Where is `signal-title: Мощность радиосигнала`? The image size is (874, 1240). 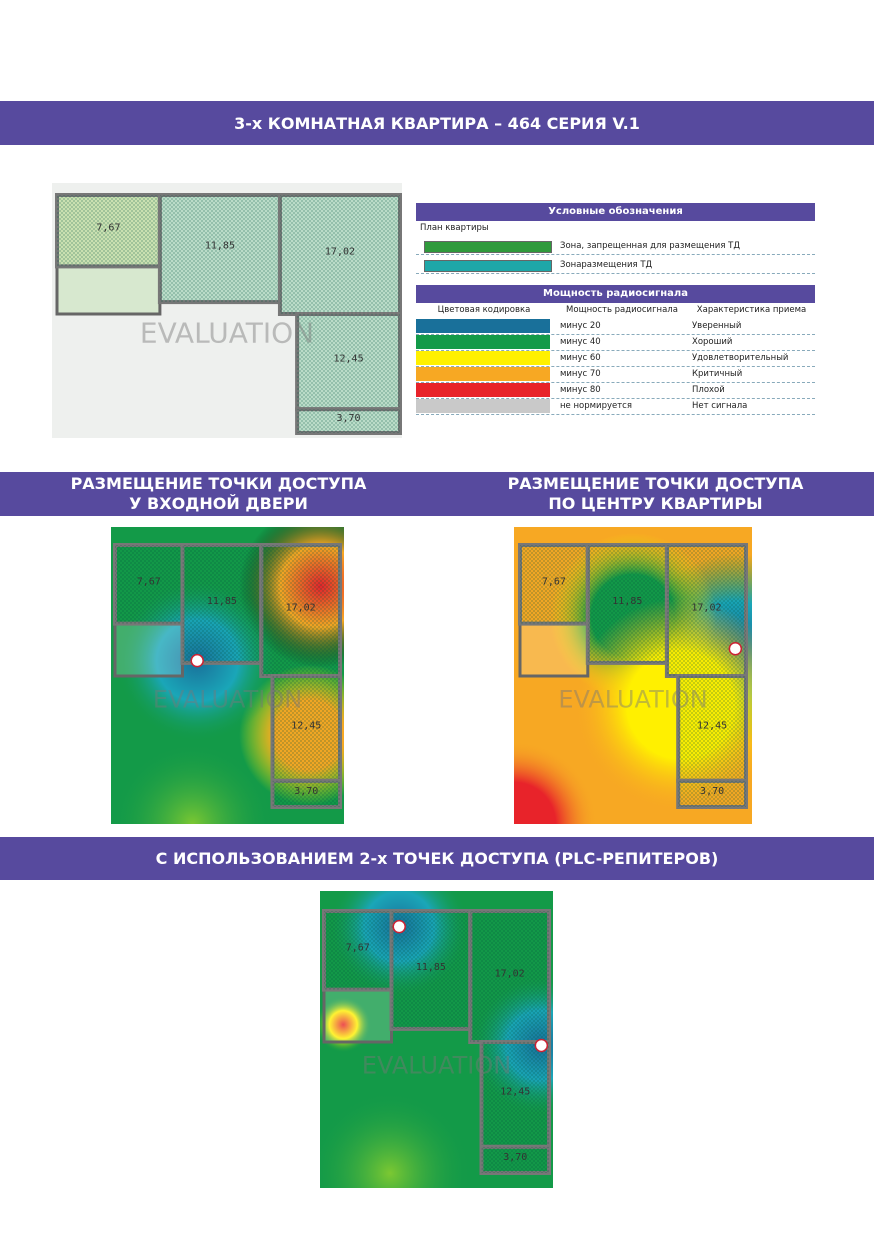
signal-title: Мощность радиосигнала is located at coordinates (615, 294).